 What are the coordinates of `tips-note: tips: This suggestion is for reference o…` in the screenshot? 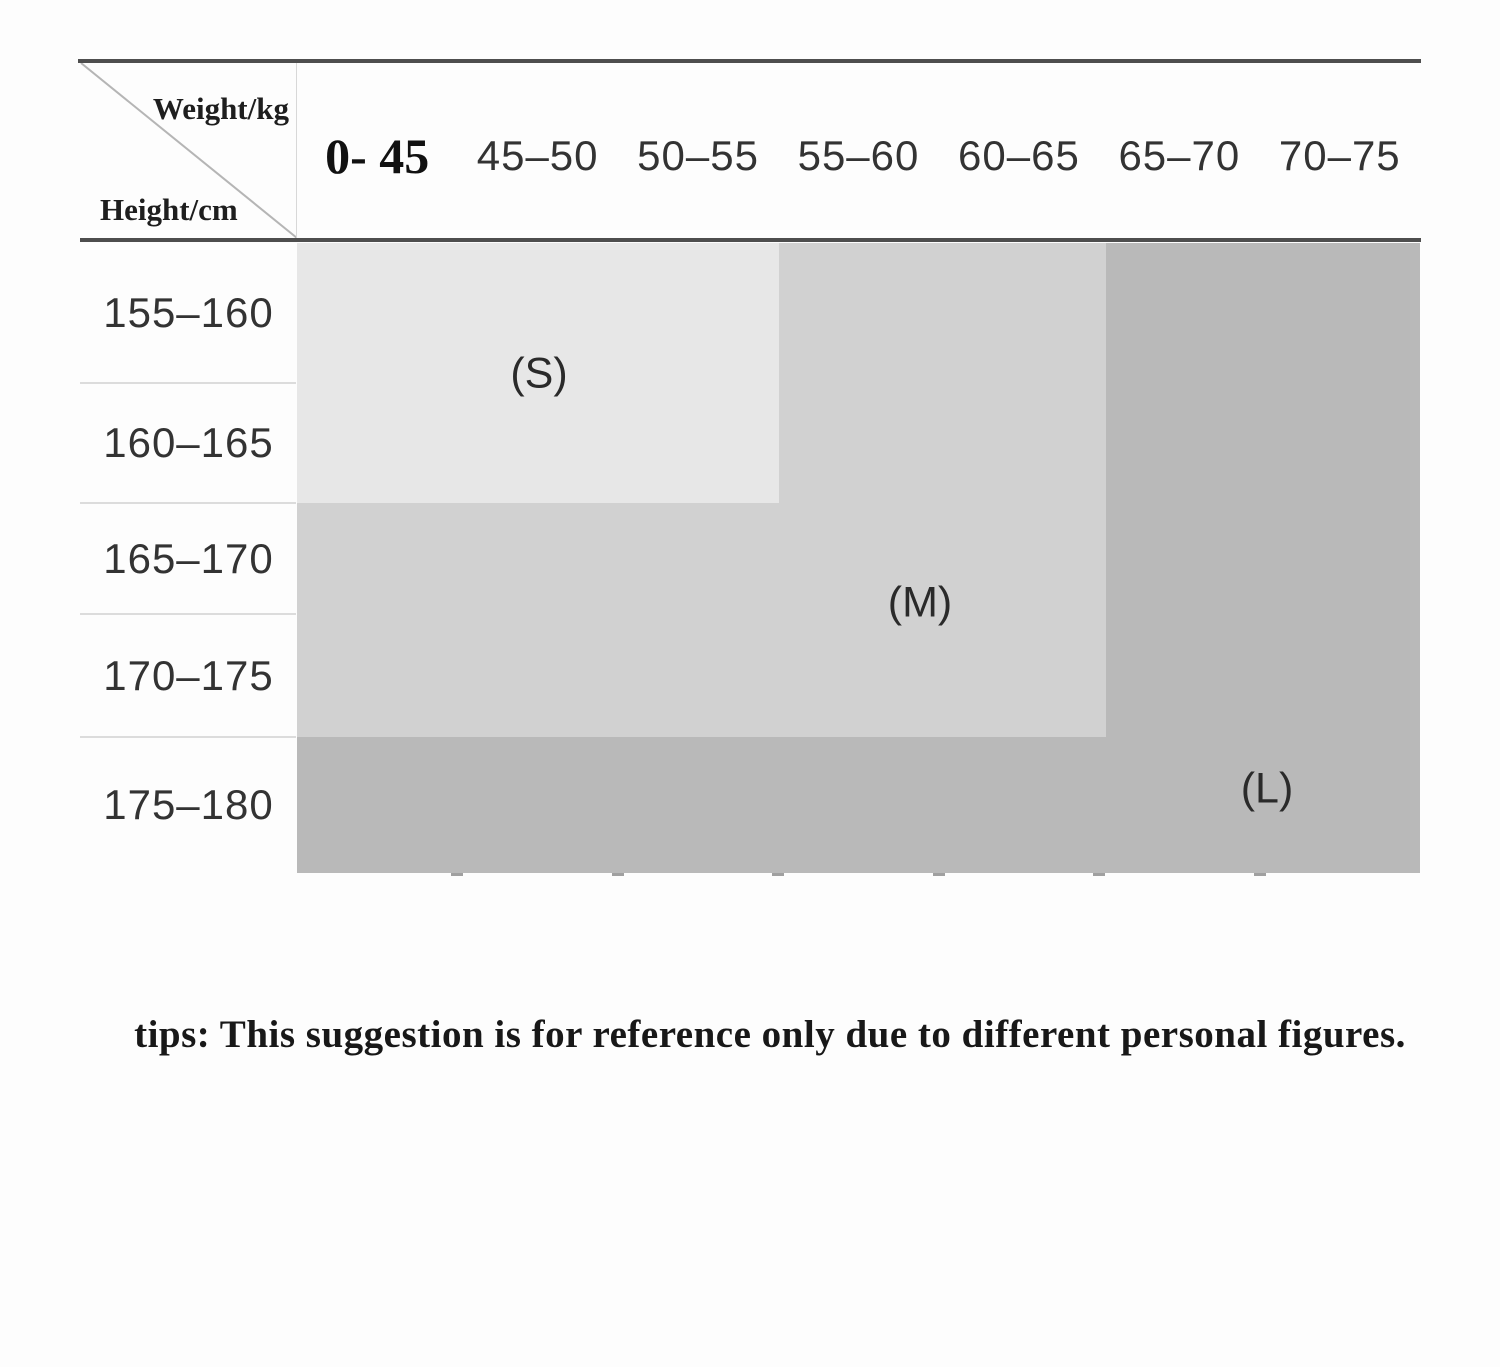 It's located at (770, 1034).